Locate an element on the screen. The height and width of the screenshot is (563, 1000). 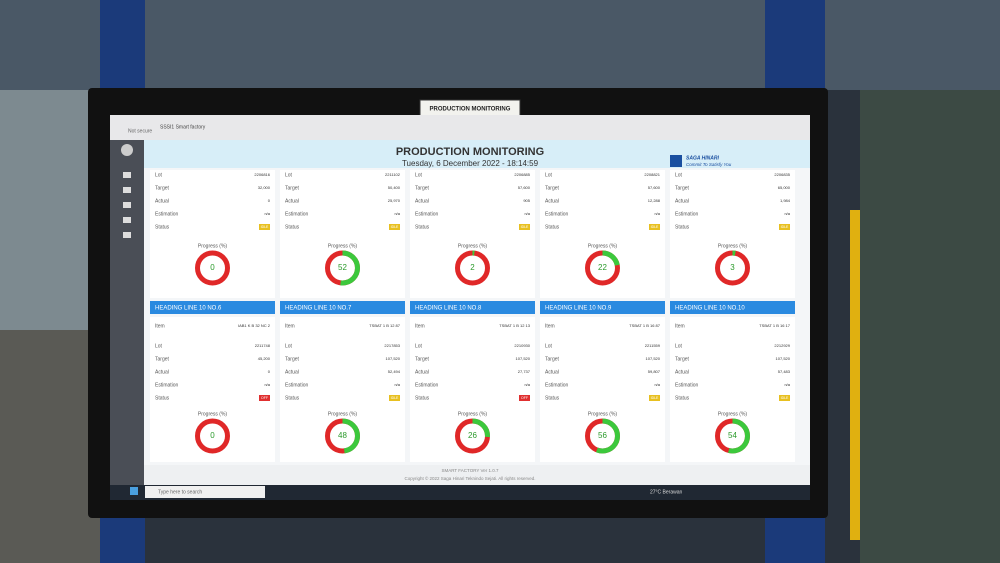
field-value: 65,000 is located at coordinates (784, 187).